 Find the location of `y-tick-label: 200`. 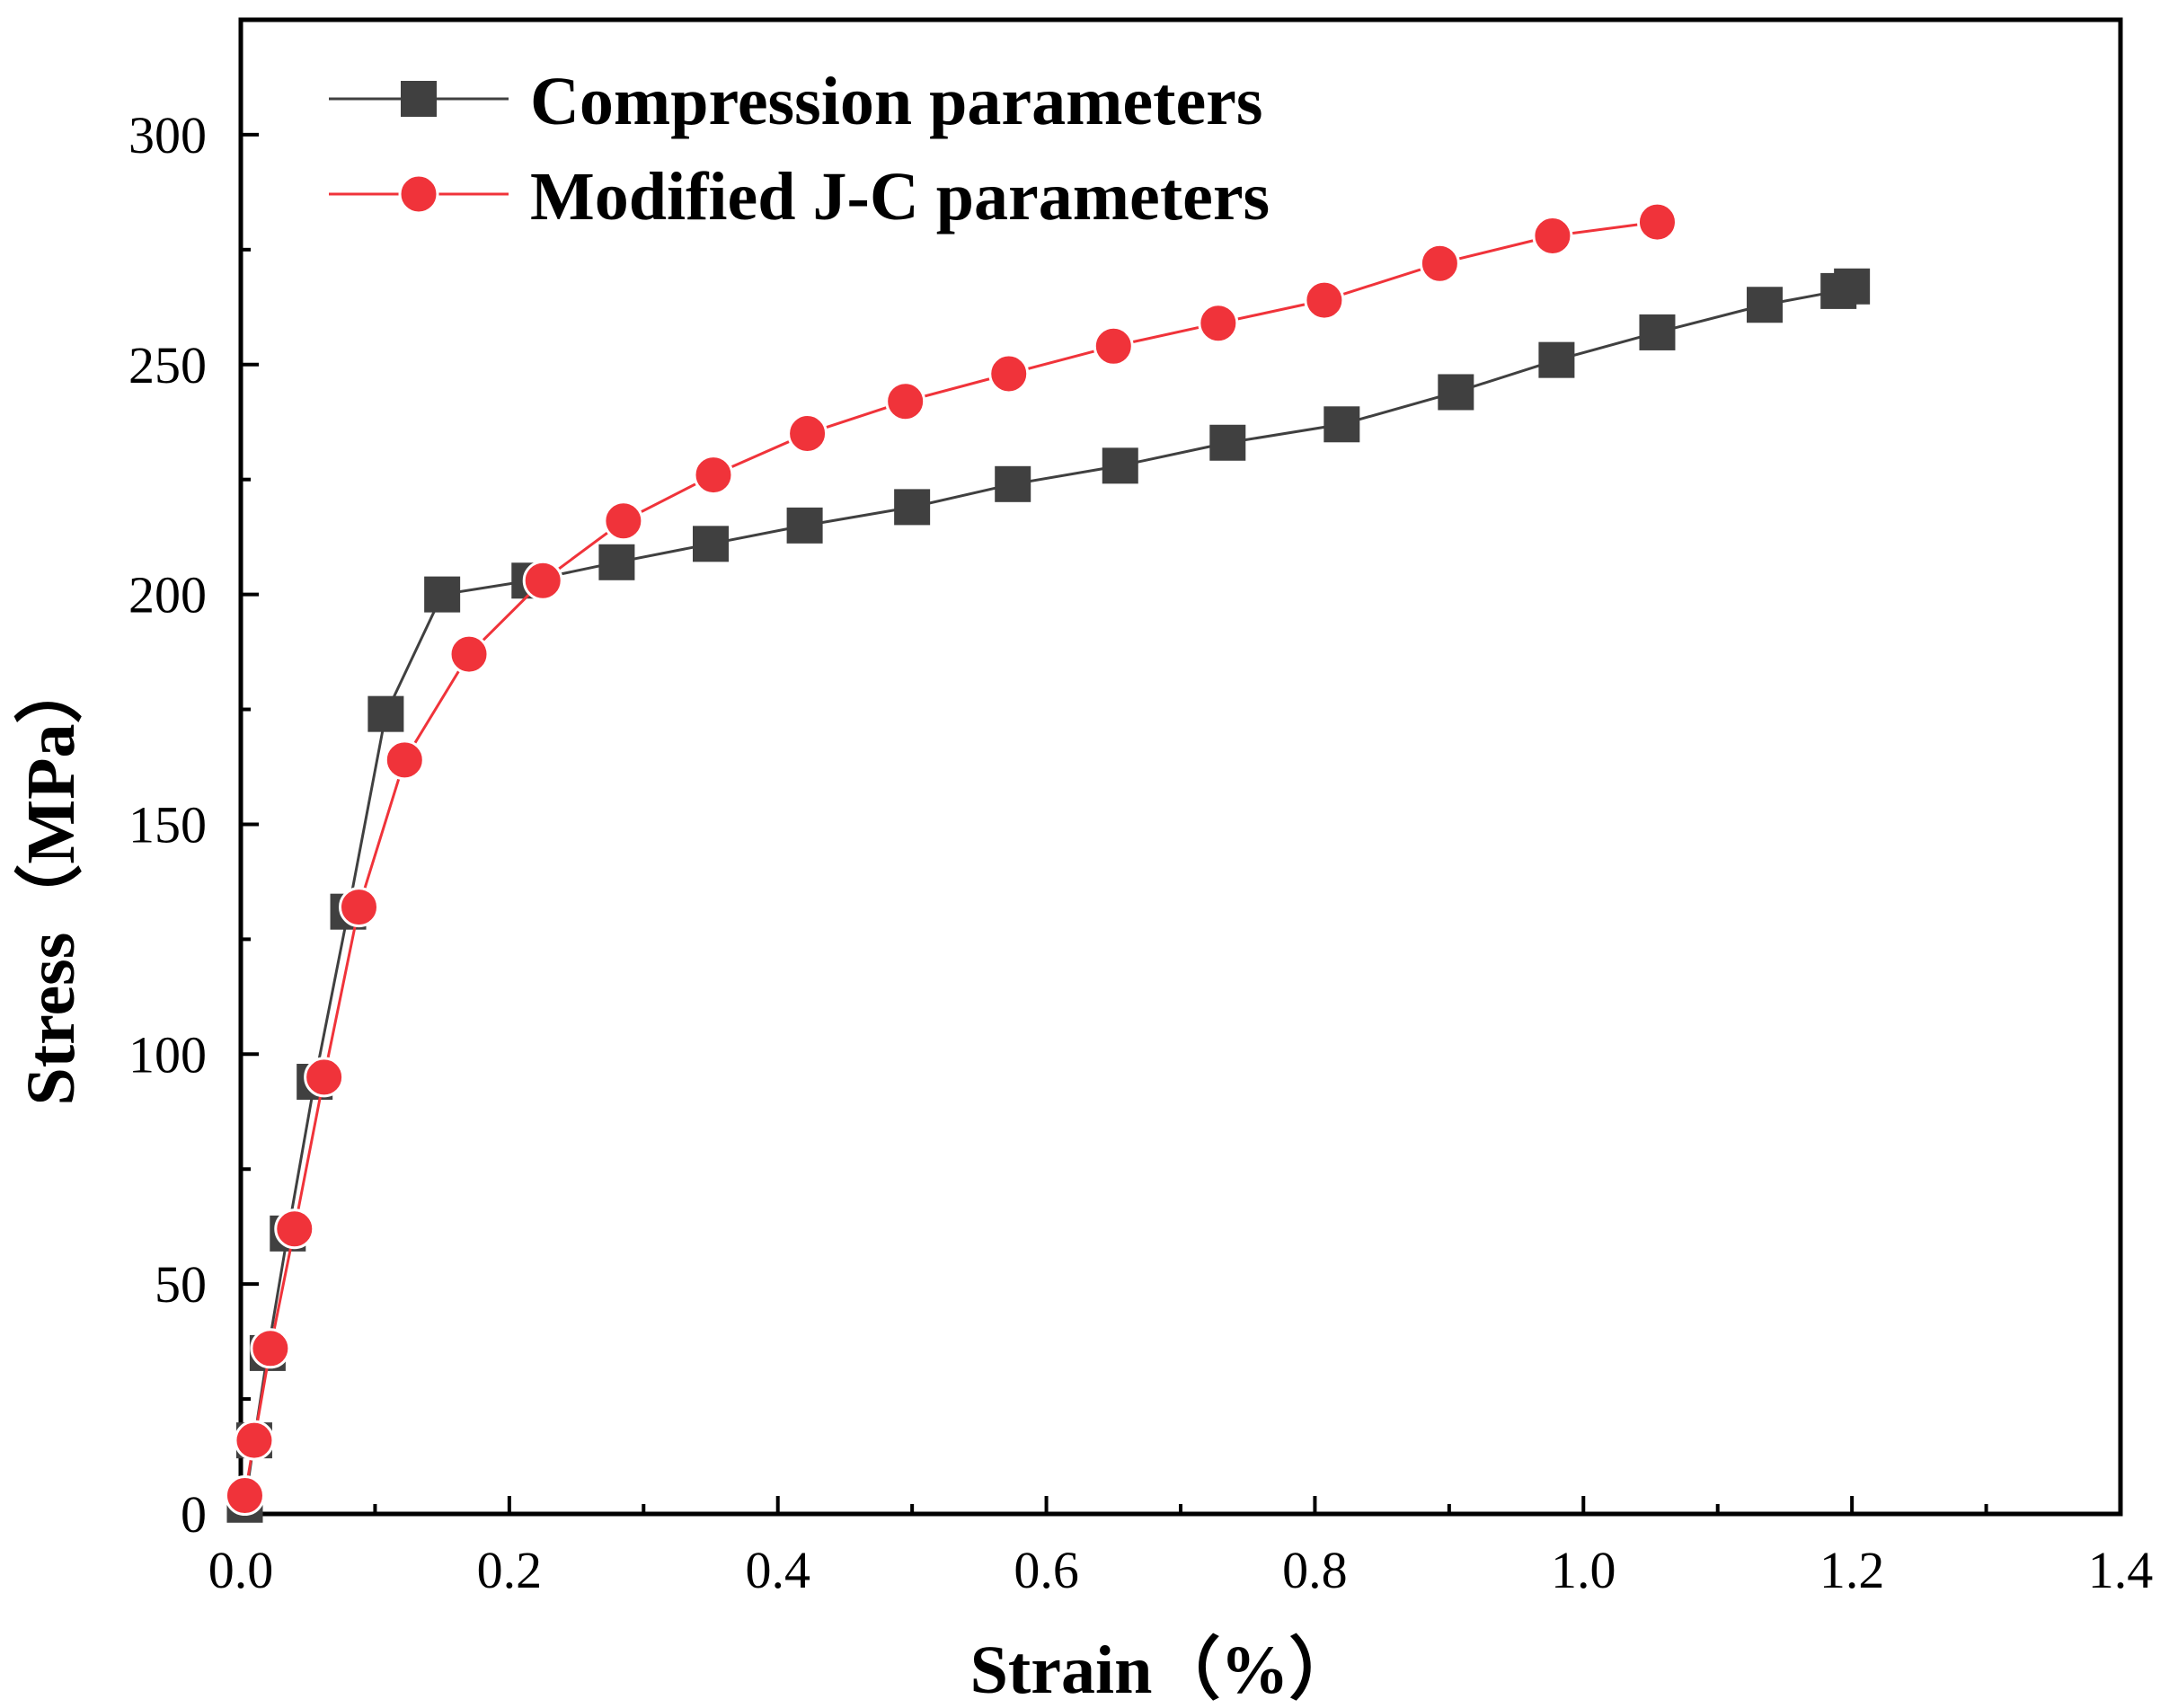

y-tick-label: 200 is located at coordinates (167, 595).